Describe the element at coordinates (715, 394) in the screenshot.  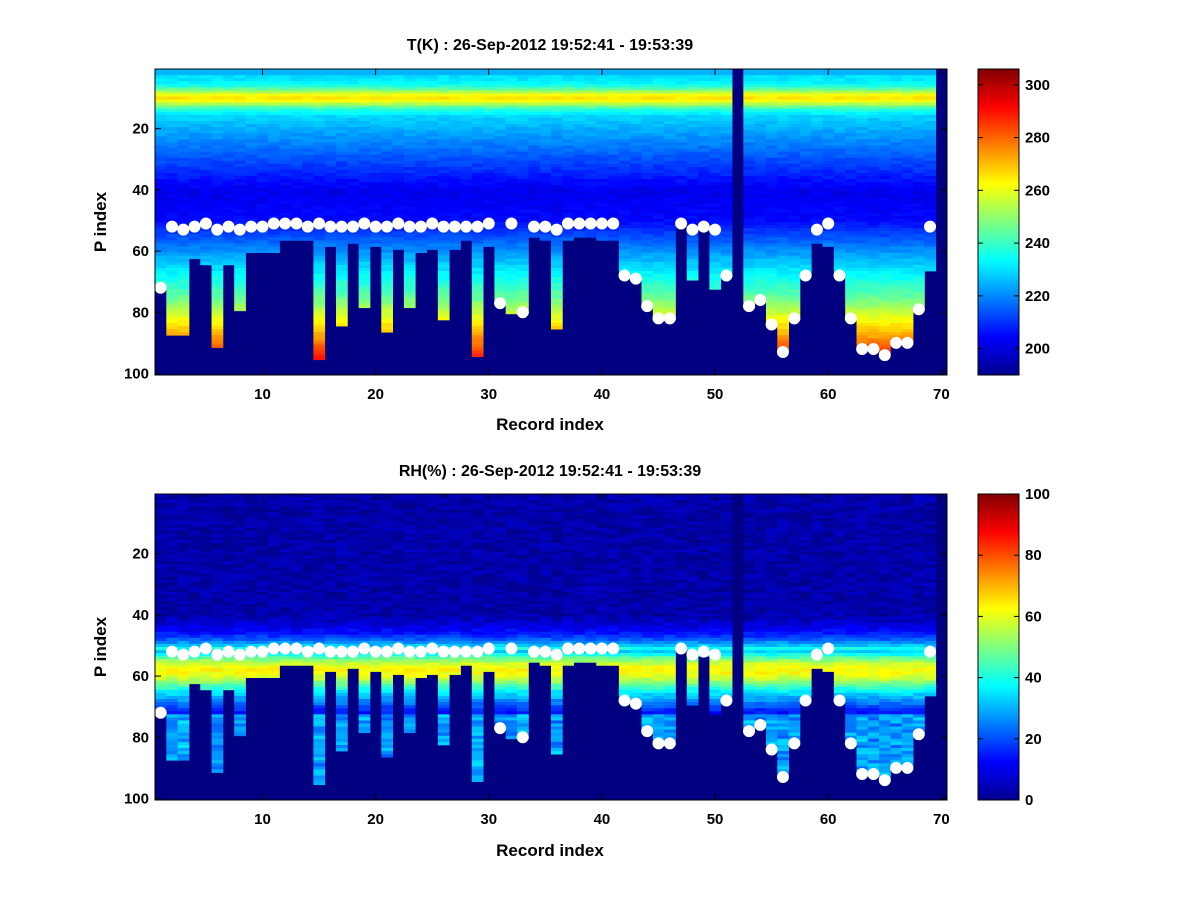
I see `x-tick-label: 50` at that location.